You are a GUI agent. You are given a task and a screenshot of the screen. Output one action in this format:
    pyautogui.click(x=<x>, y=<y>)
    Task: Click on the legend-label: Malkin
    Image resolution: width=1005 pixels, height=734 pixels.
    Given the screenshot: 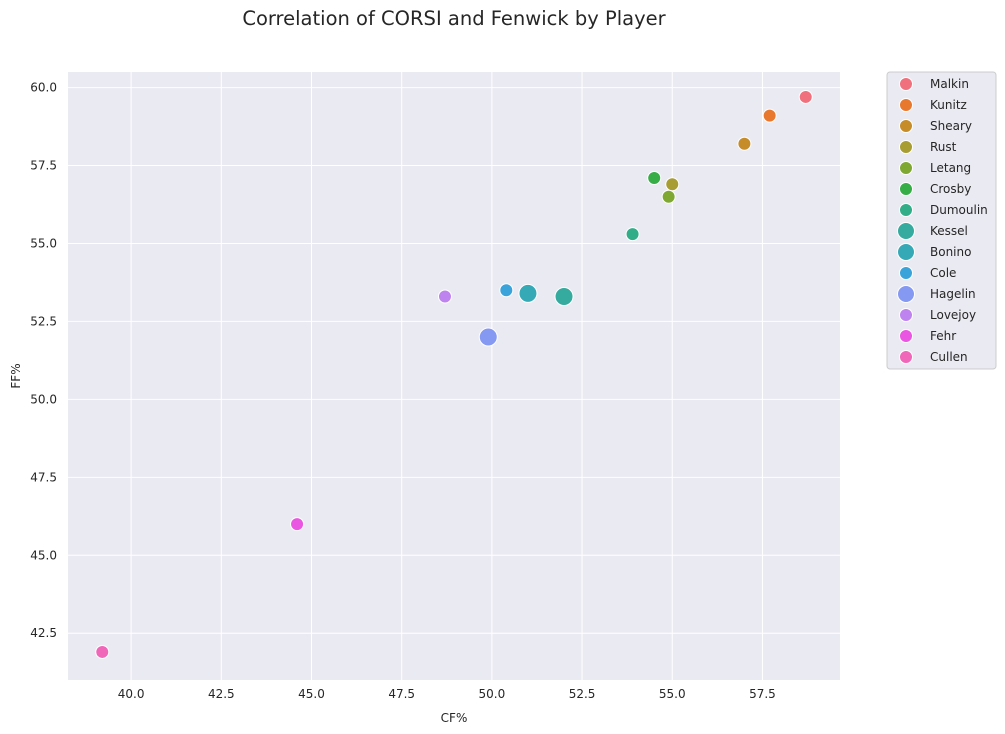 What is the action you would take?
    pyautogui.click(x=949, y=84)
    